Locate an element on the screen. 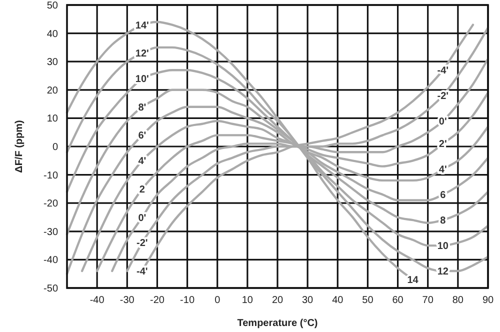  annotation: 14' is located at coordinates (142, 26).